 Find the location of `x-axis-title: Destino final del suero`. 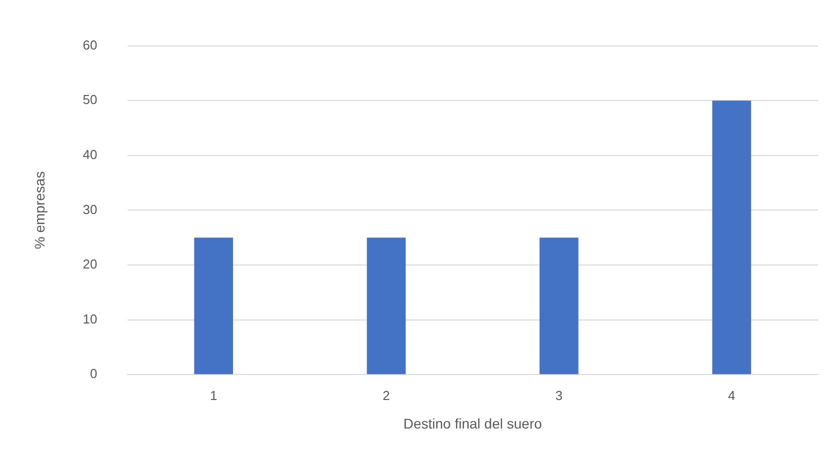

x-axis-title: Destino final del suero is located at coordinates (472, 423).